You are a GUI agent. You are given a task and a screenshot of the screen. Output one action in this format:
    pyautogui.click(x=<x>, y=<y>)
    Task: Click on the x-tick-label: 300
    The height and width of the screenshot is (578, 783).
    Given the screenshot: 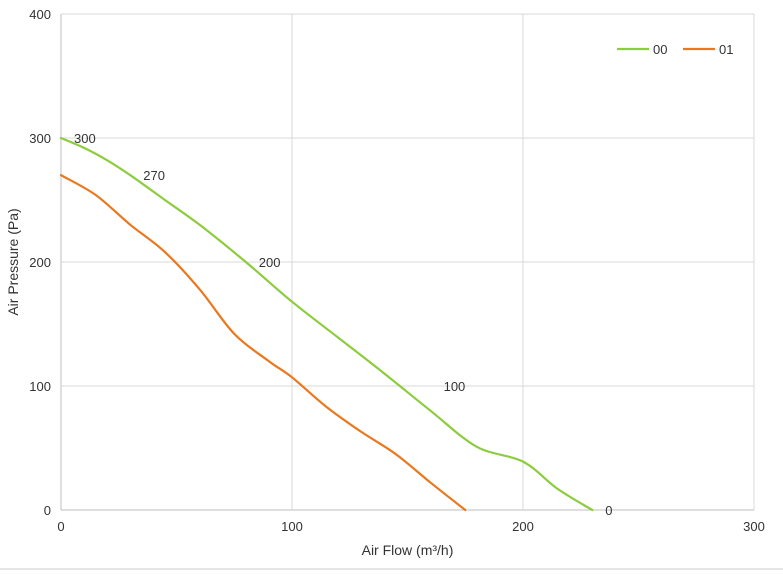 What is the action you would take?
    pyautogui.click(x=754, y=526)
    